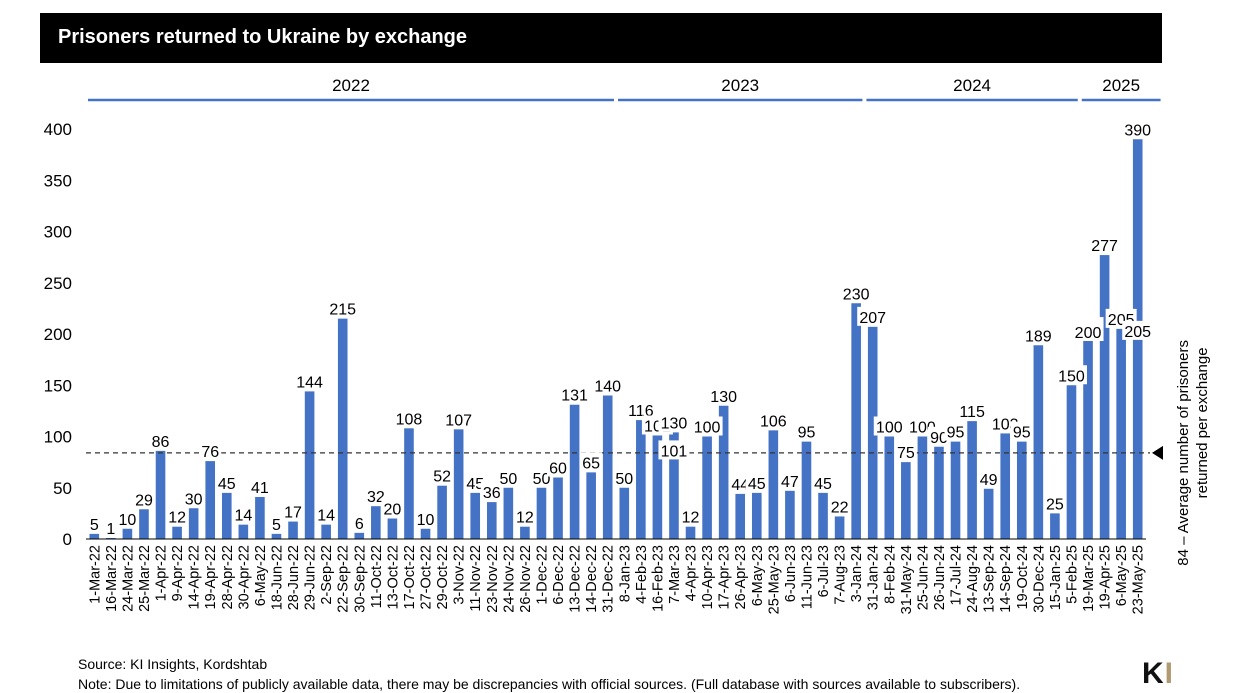 The image size is (1240, 693). Describe the element at coordinates (725, 577) in the screenshot. I see `x-tick-label: 17-Apr-23` at that location.